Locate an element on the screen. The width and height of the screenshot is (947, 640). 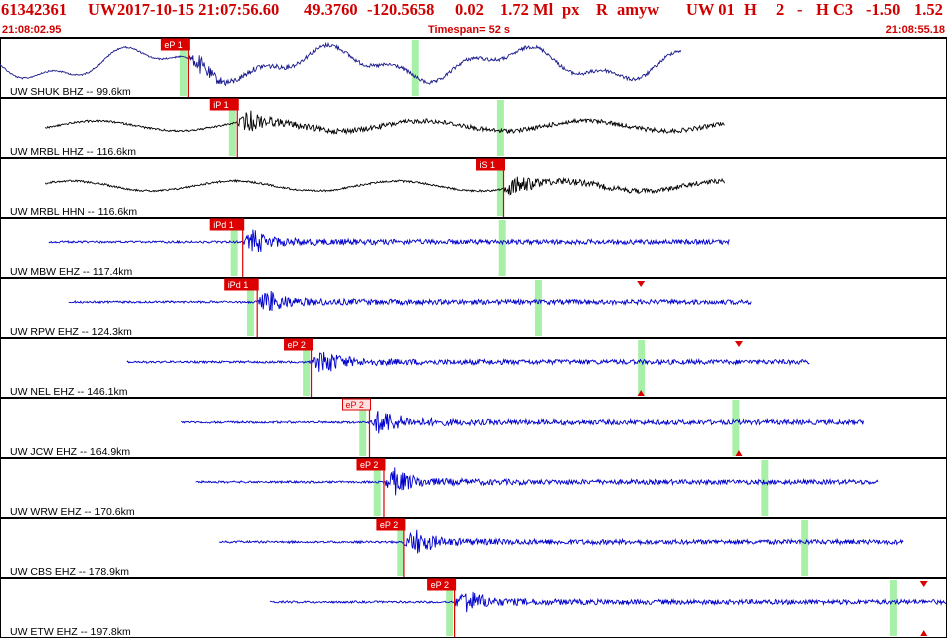
time-bar: 21:08:02.95 Timespan= 52 s 21:08:55.18 is located at coordinates (473, 30).